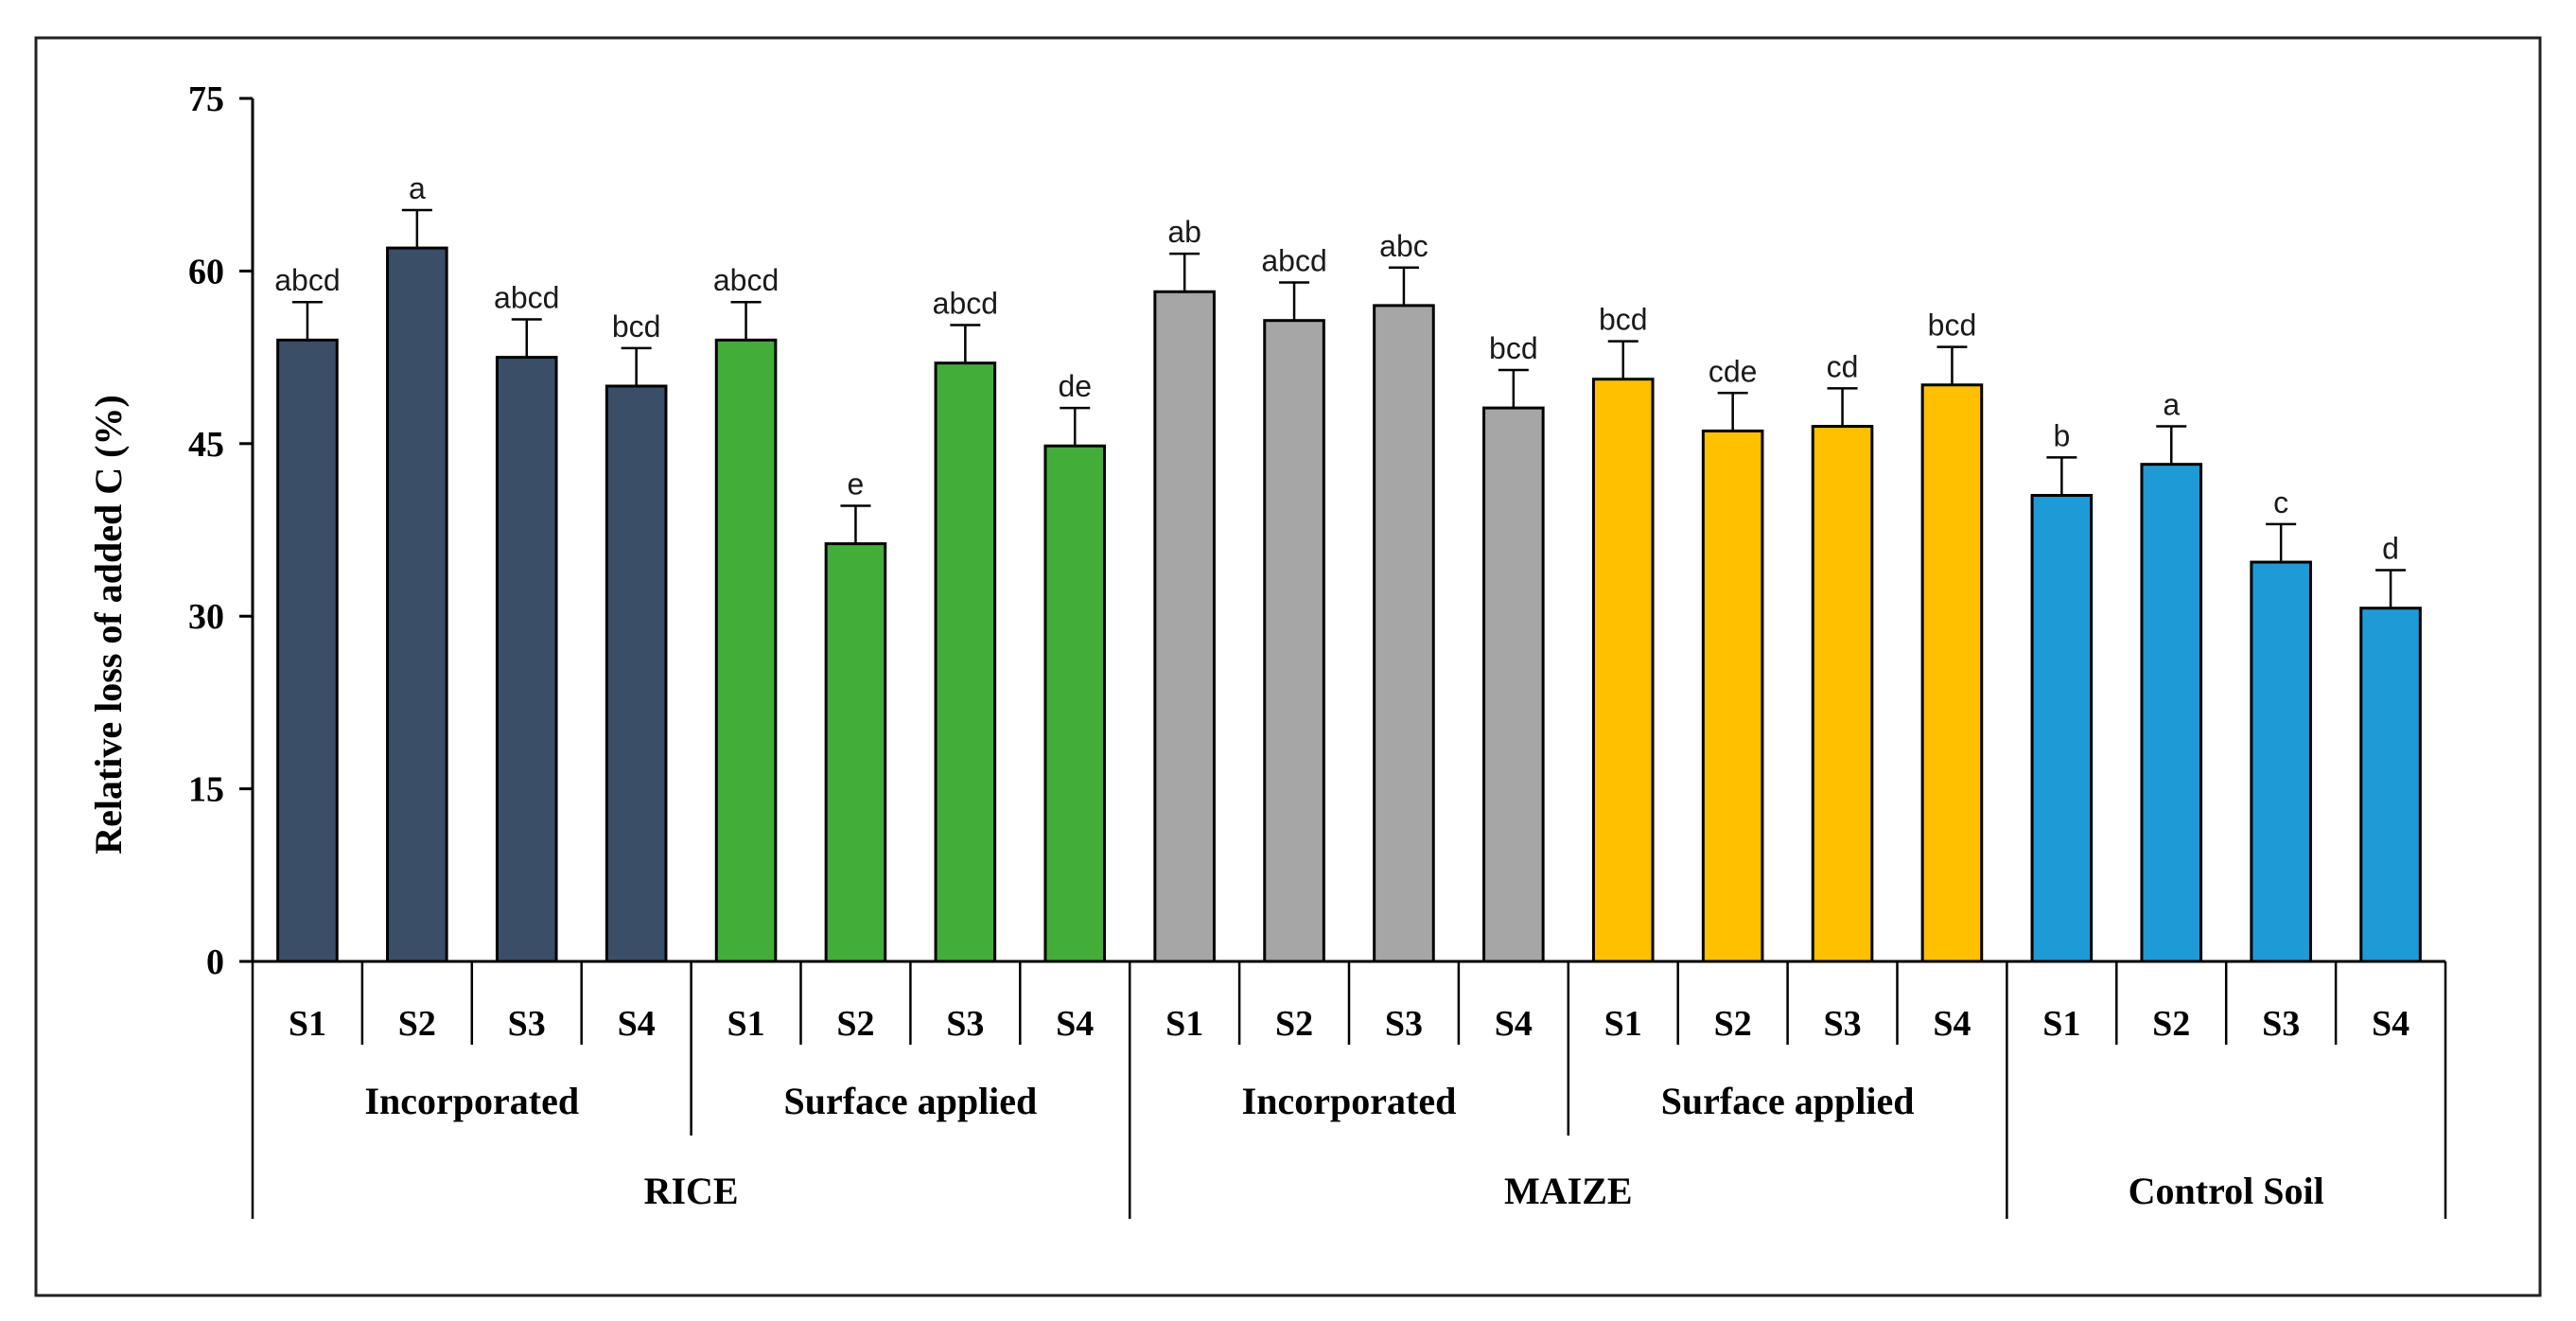 Image resolution: width=2576 pixels, height=1321 pixels. Describe the element at coordinates (206, 99) in the screenshot. I see `y-tick-label: 75` at that location.